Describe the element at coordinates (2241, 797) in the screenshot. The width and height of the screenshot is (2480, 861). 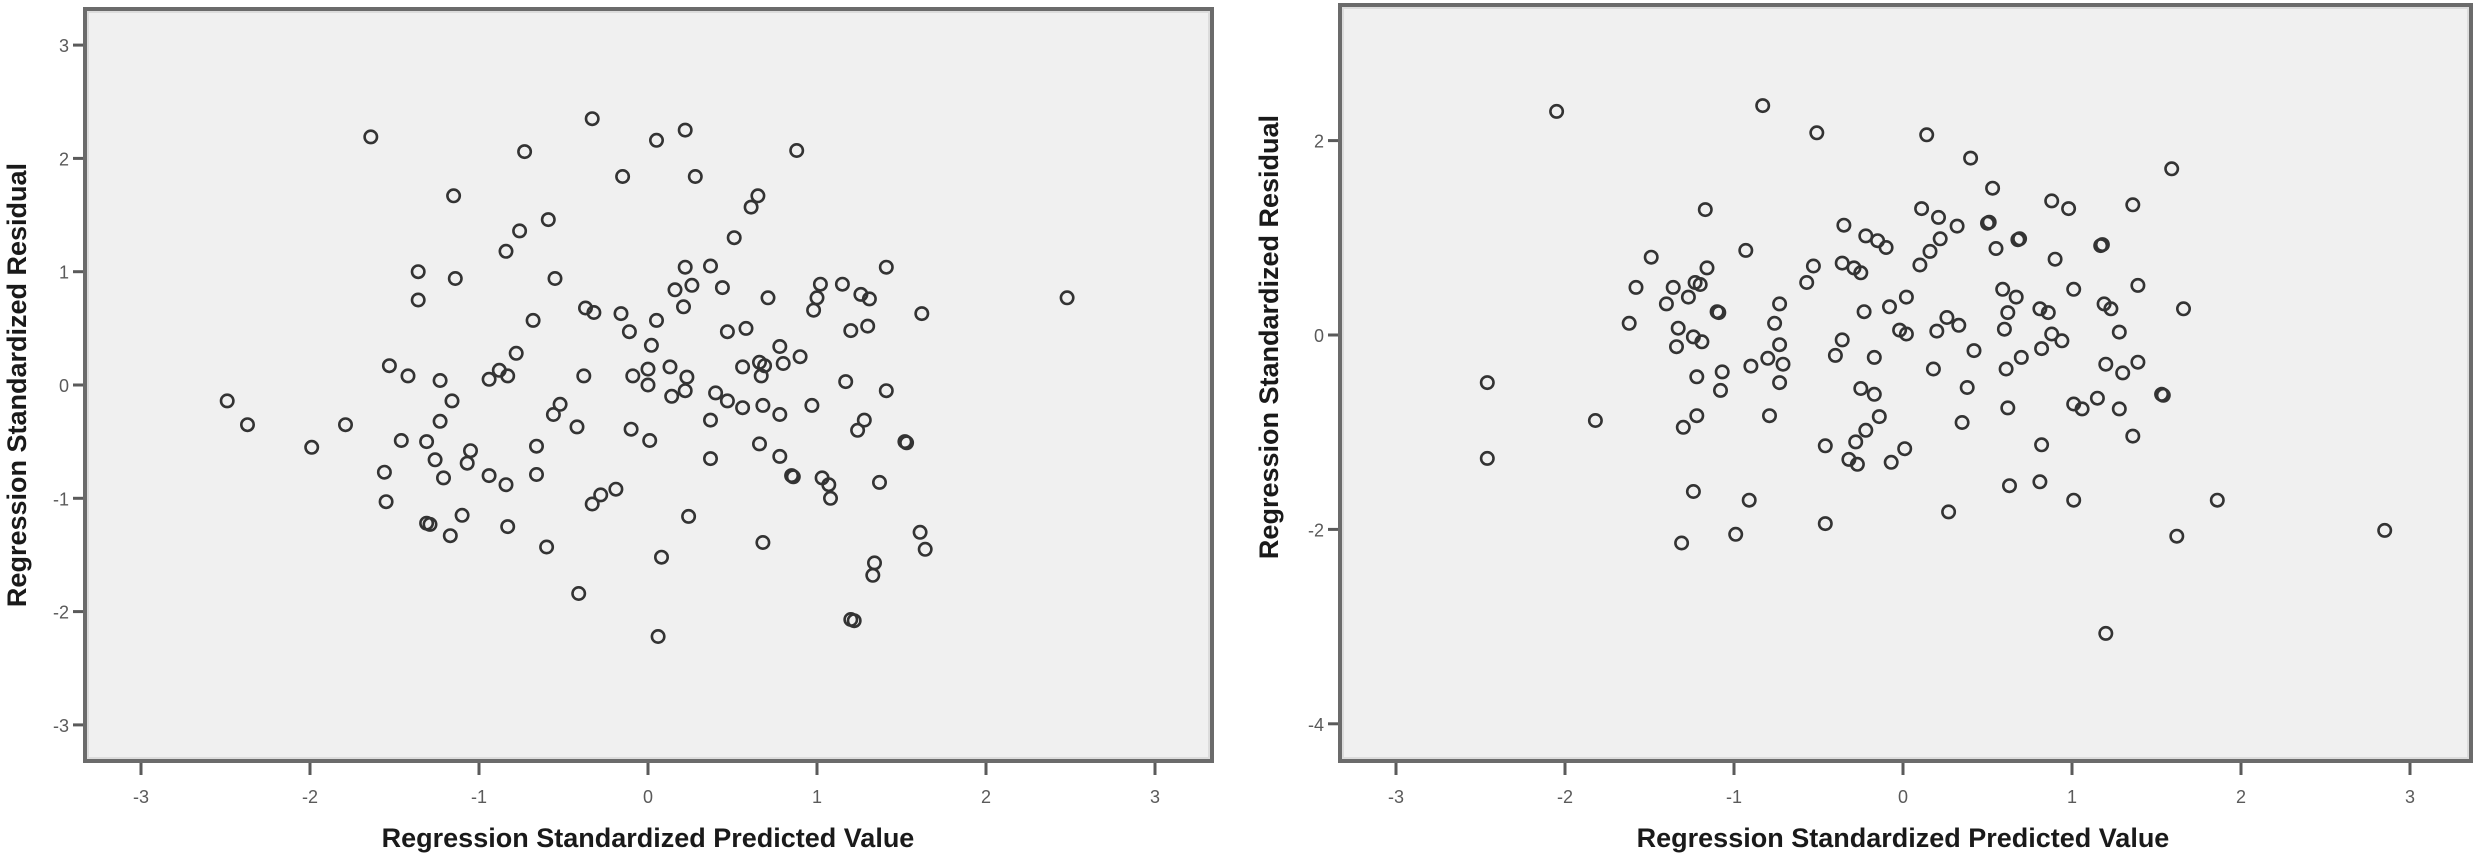
I see `x-tick-label: 2` at that location.